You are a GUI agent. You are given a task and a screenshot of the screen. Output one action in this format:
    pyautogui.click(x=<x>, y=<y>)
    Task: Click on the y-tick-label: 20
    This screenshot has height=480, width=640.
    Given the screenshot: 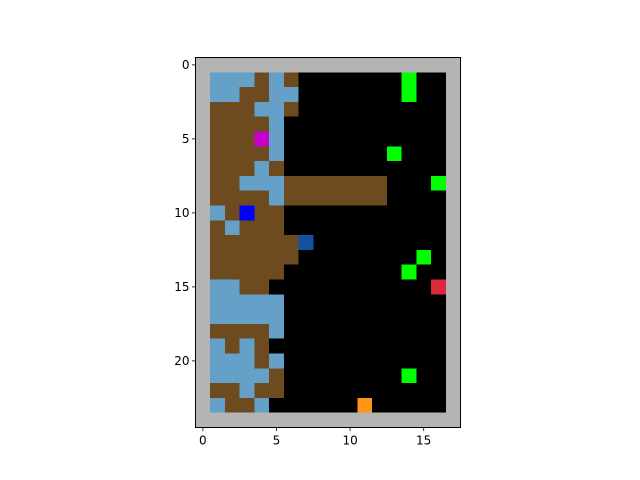 What is the action you would take?
    pyautogui.click(x=181, y=361)
    